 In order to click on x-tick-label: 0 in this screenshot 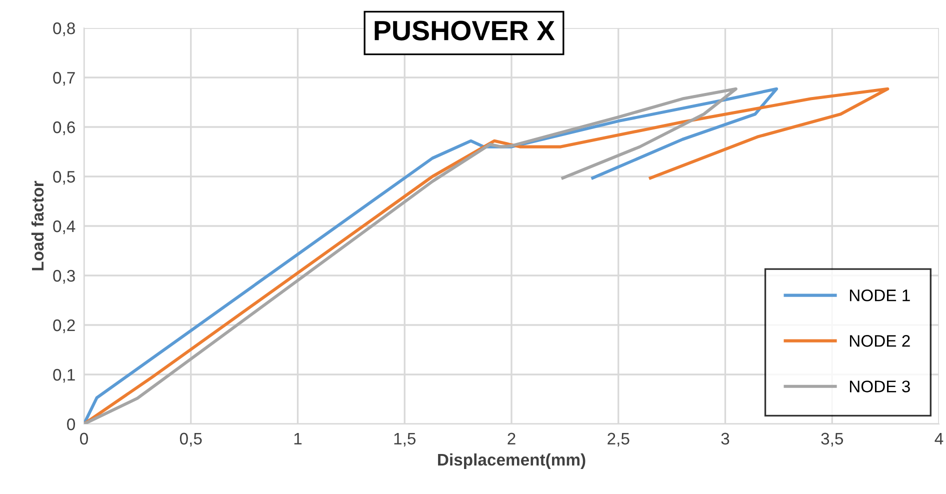, I will do `click(84, 438)`.